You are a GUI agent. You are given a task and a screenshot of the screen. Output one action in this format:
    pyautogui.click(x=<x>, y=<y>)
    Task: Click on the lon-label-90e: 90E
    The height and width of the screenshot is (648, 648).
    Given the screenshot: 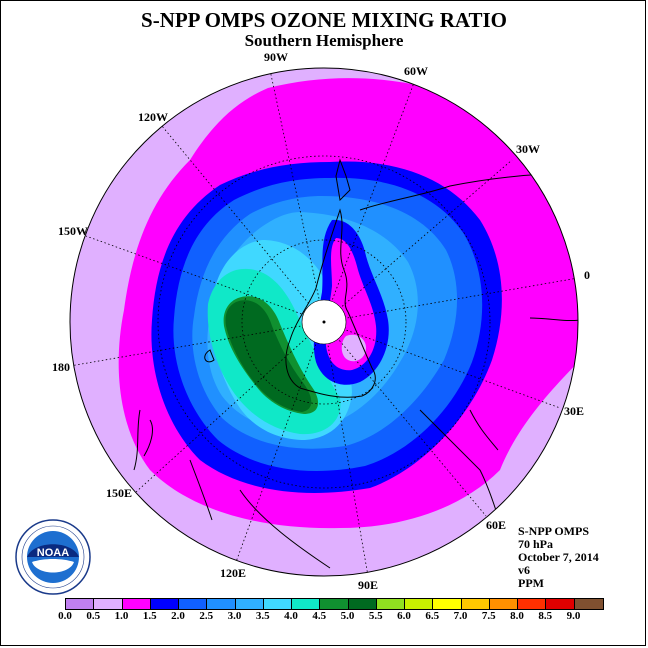 What is the action you would take?
    pyautogui.click(x=368, y=585)
    